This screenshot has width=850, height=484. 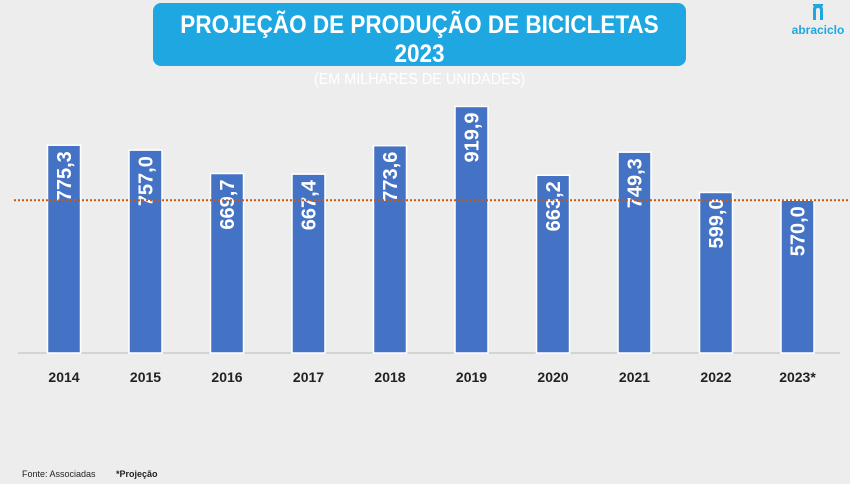 I want to click on bar-2018, so click(x=390, y=249).